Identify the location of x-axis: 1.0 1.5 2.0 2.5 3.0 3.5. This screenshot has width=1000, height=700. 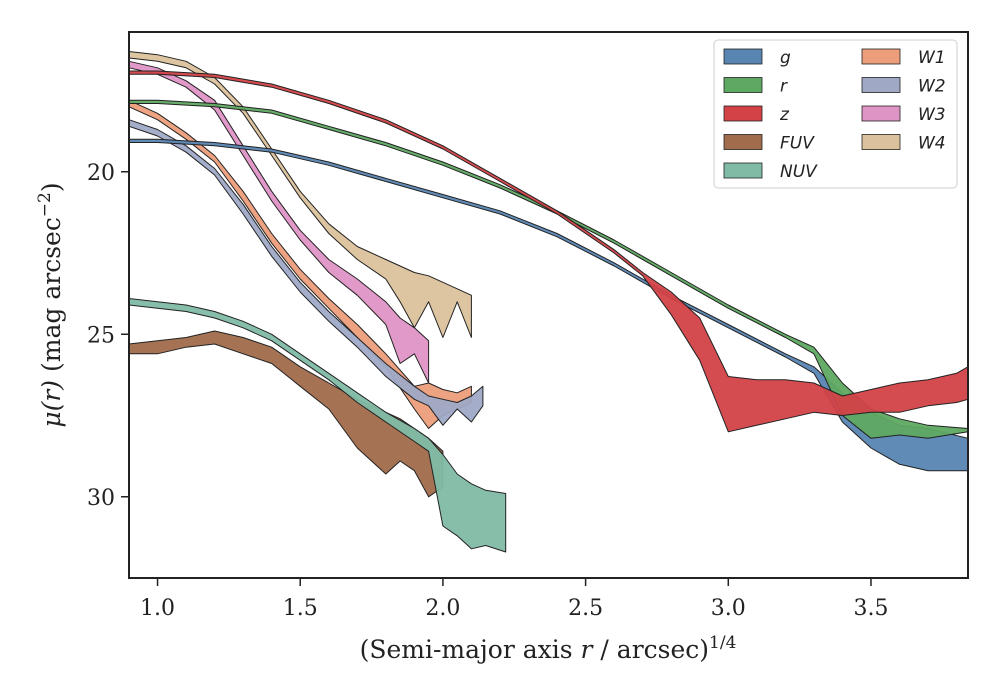
(514, 599).